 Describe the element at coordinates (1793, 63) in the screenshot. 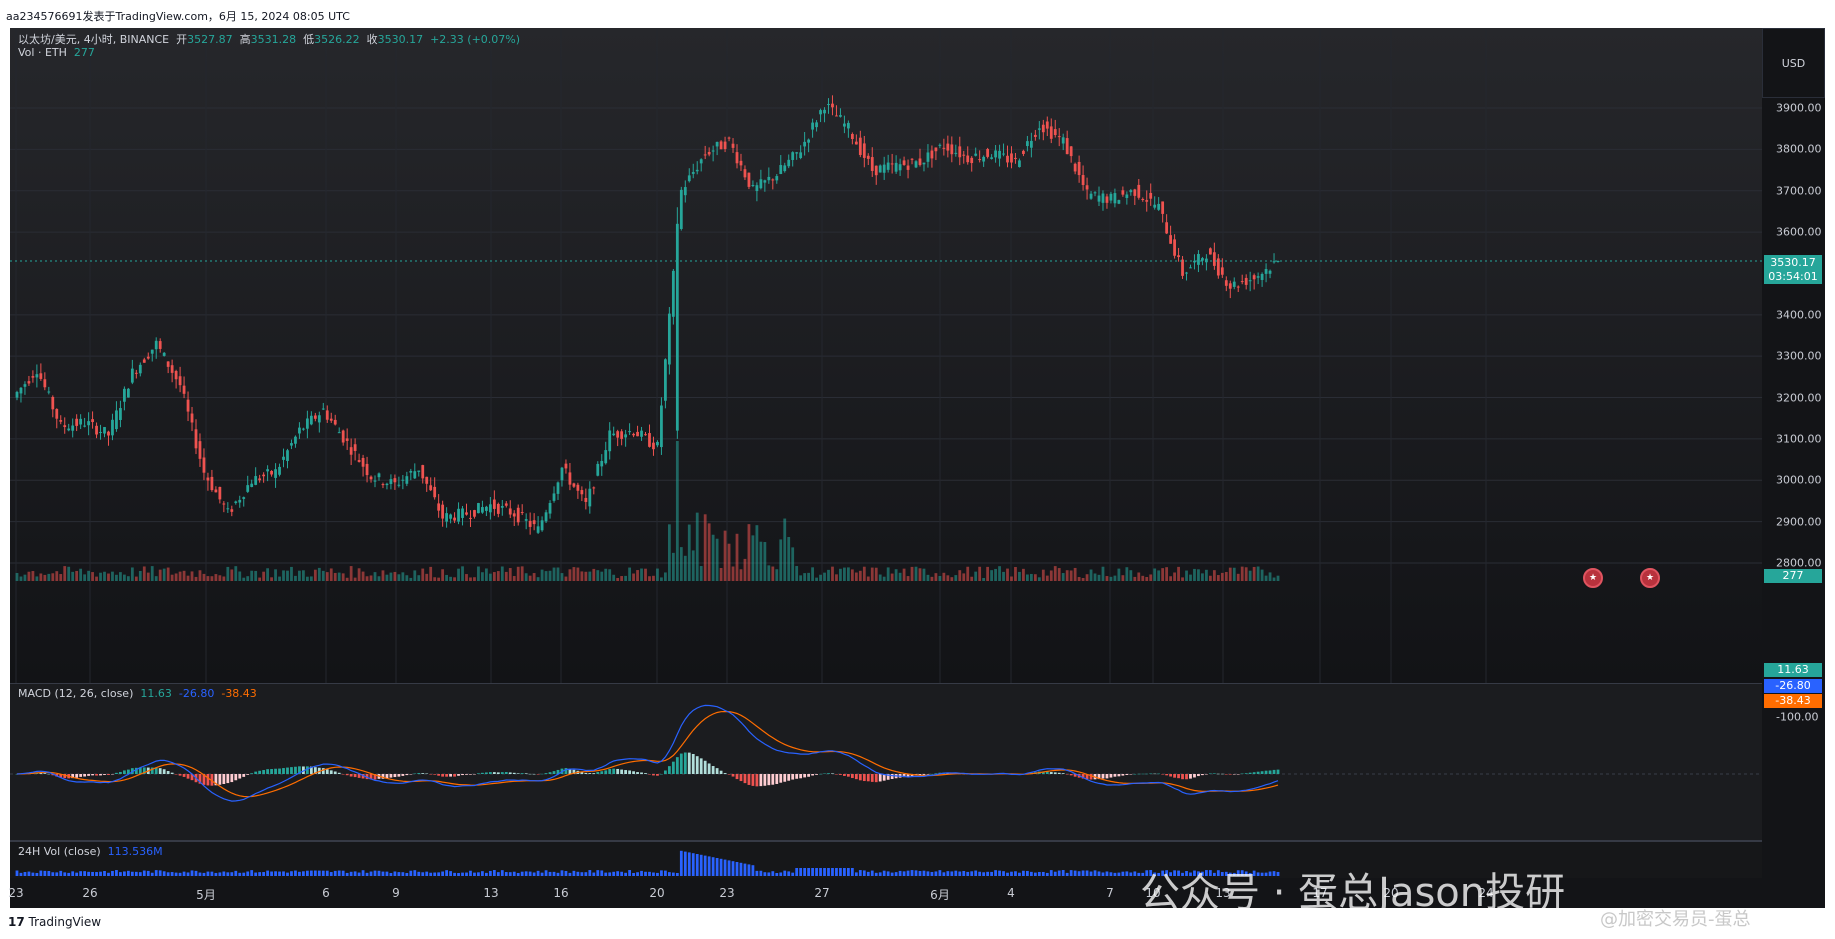

I see `currency-button: USD` at that location.